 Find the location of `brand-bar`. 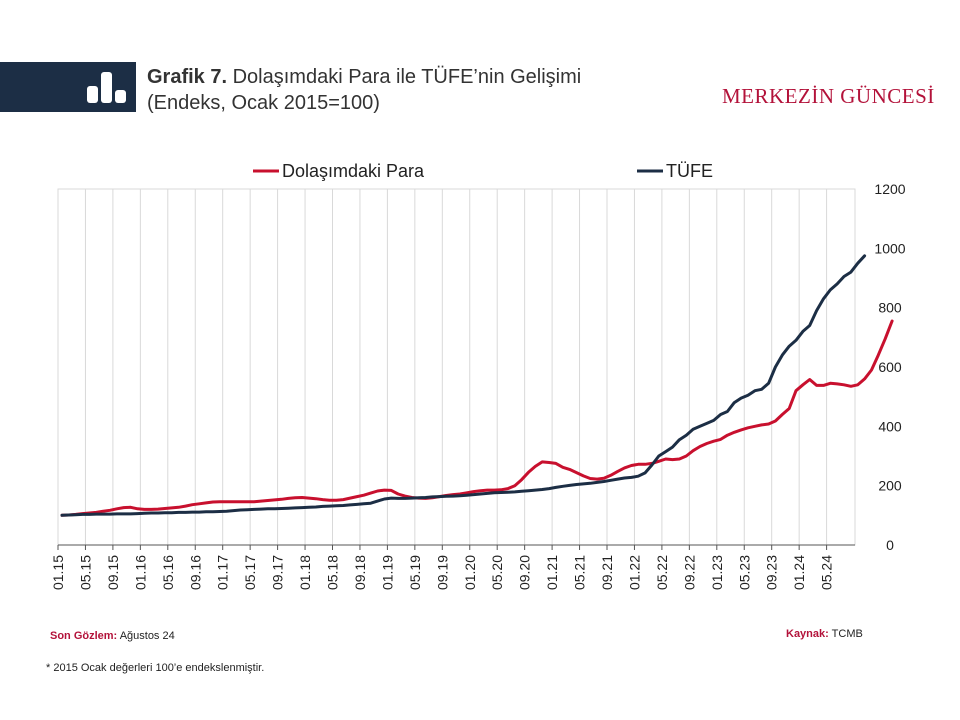

brand-bar is located at coordinates (68, 87).